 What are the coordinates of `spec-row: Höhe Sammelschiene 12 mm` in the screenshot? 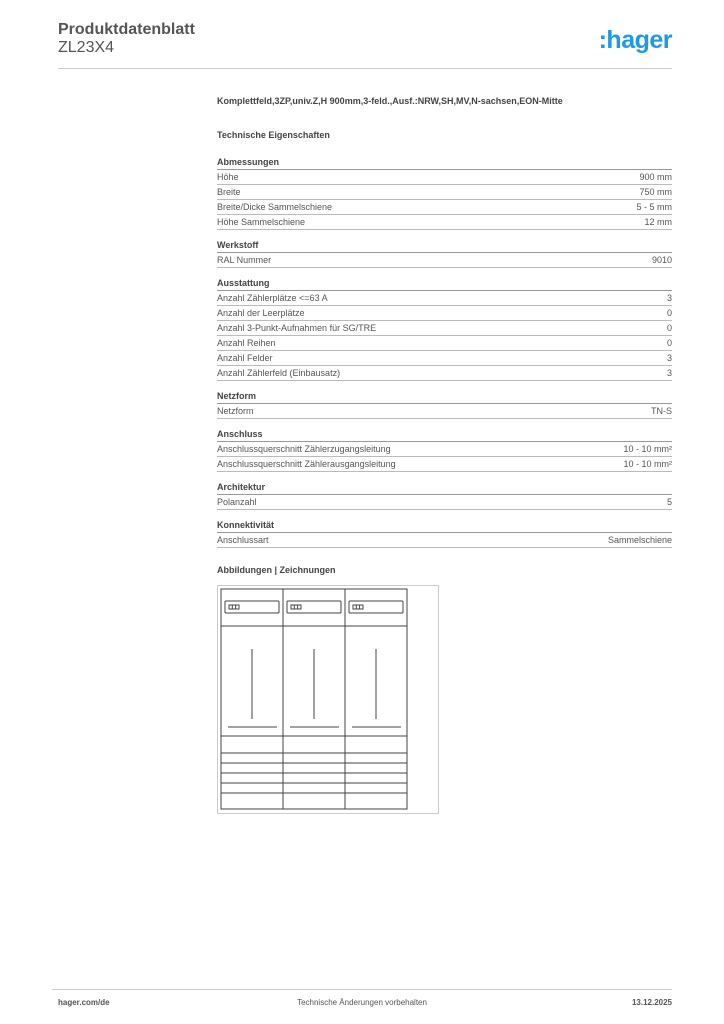 It's located at (444, 222).